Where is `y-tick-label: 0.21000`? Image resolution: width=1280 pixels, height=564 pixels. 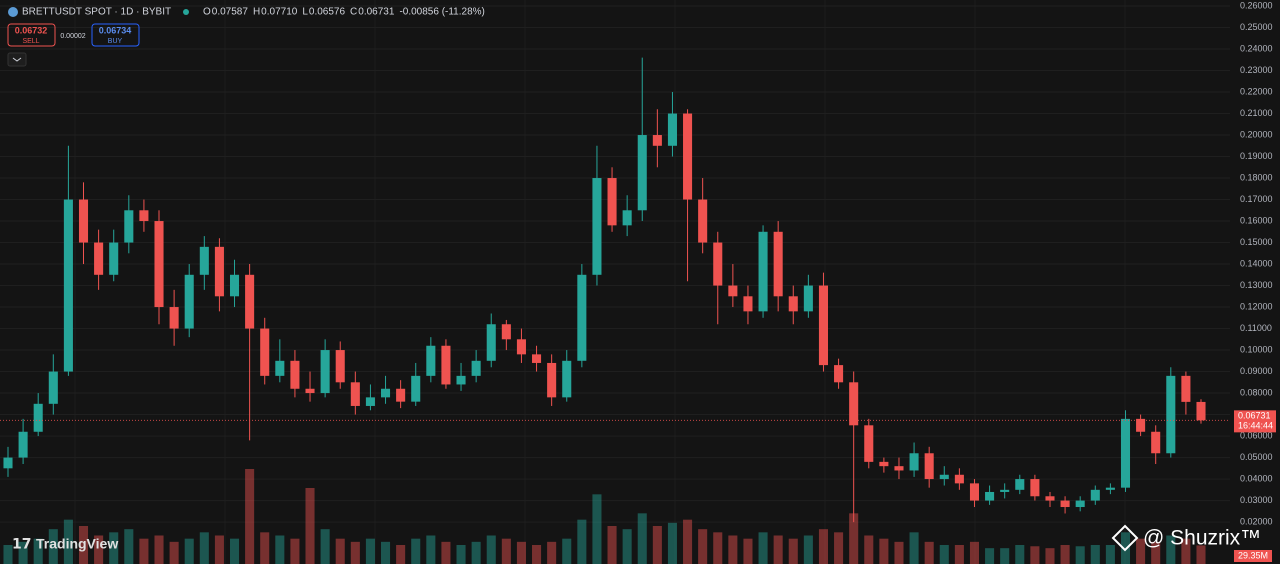
y-tick-label: 0.21000 is located at coordinates (1256, 113).